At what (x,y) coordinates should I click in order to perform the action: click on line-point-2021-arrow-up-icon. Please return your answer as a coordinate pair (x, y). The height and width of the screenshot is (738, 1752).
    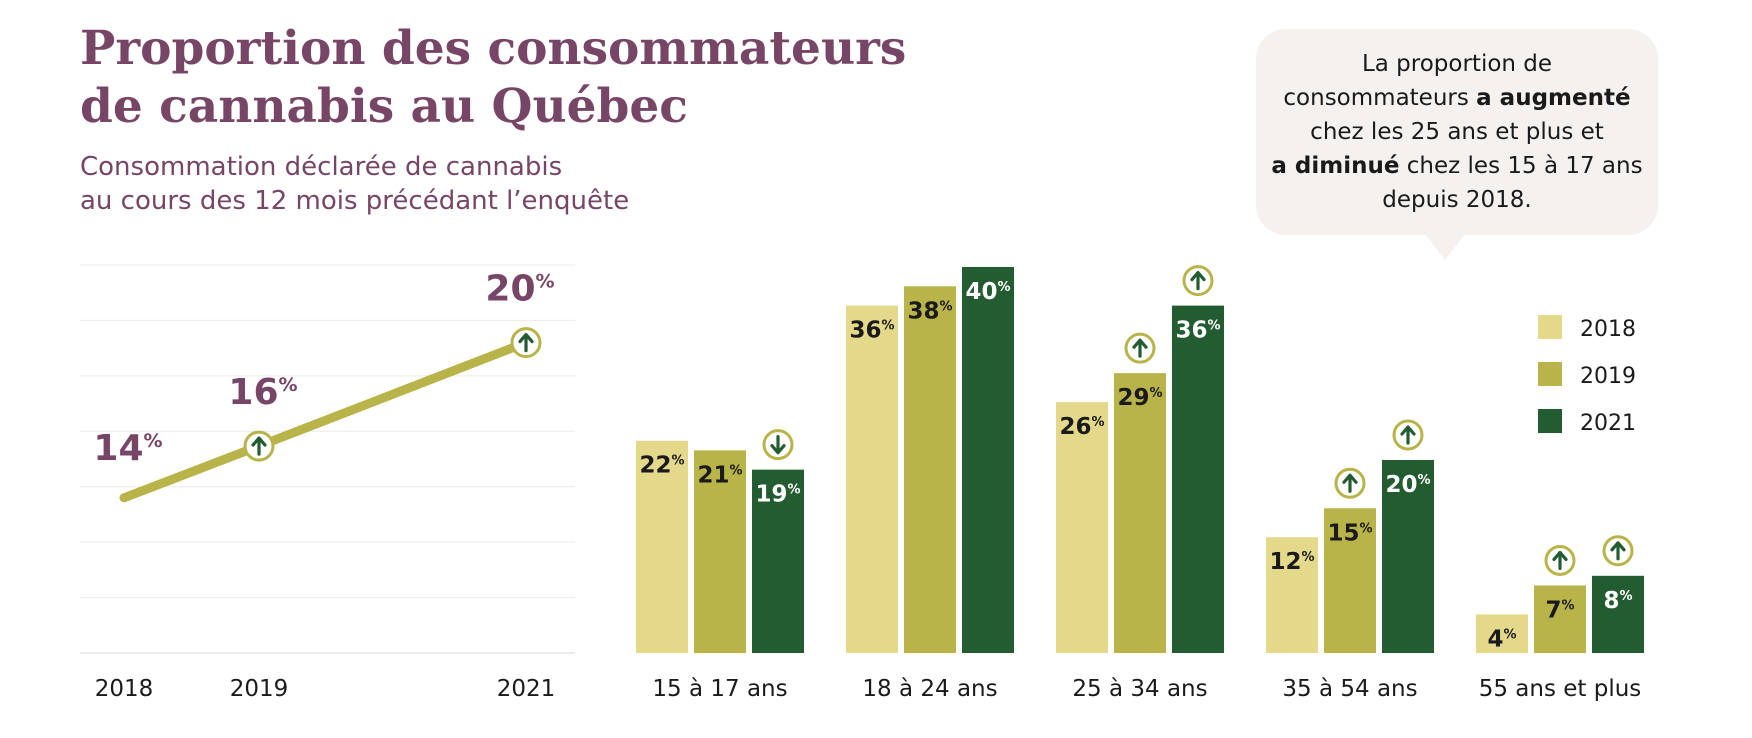
    Looking at the image, I should click on (526, 343).